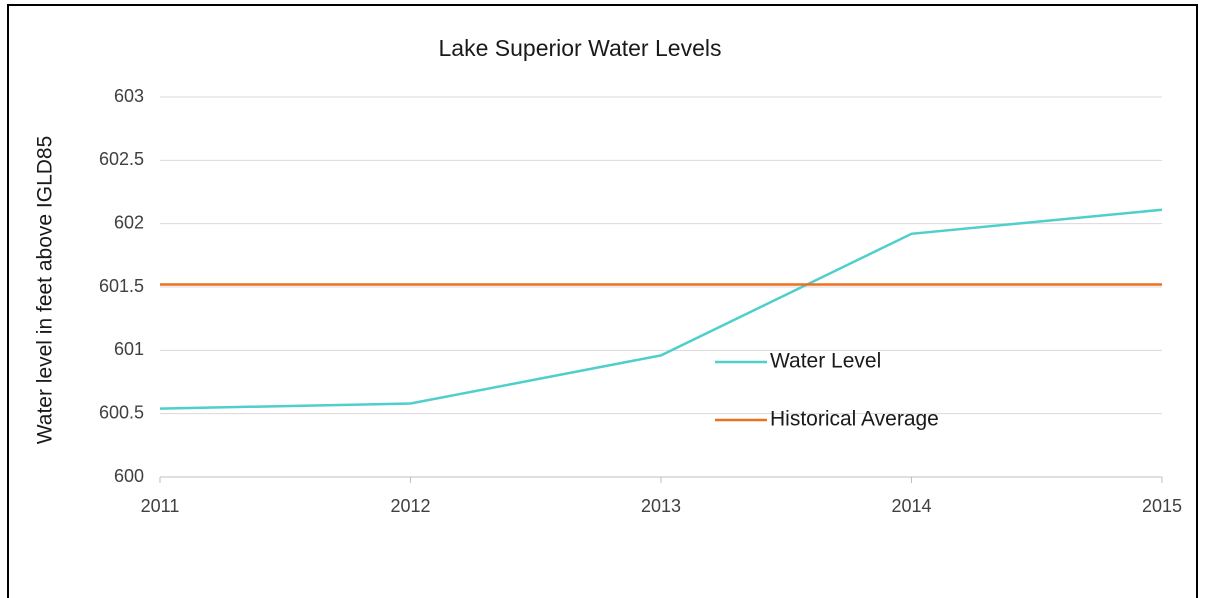 The height and width of the screenshot is (598, 1209). What do you see at coordinates (45, 290) in the screenshot?
I see `y-axis-label: Water level in feet above IGLD85` at bounding box center [45, 290].